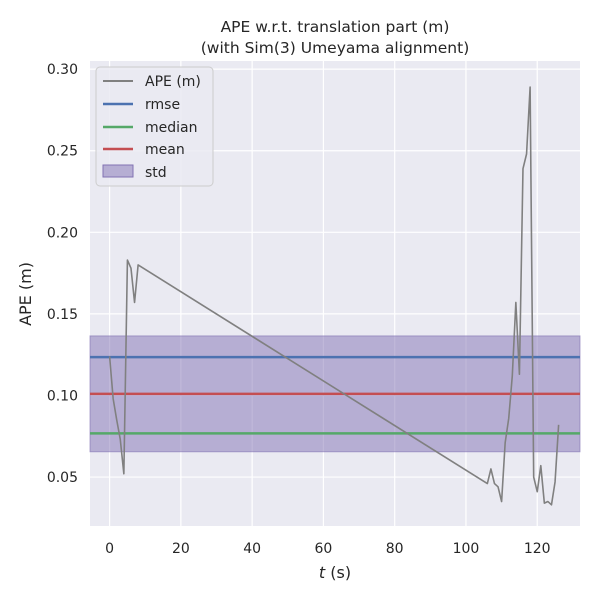  I want to click on x-axis-label: t (s), so click(335, 572).